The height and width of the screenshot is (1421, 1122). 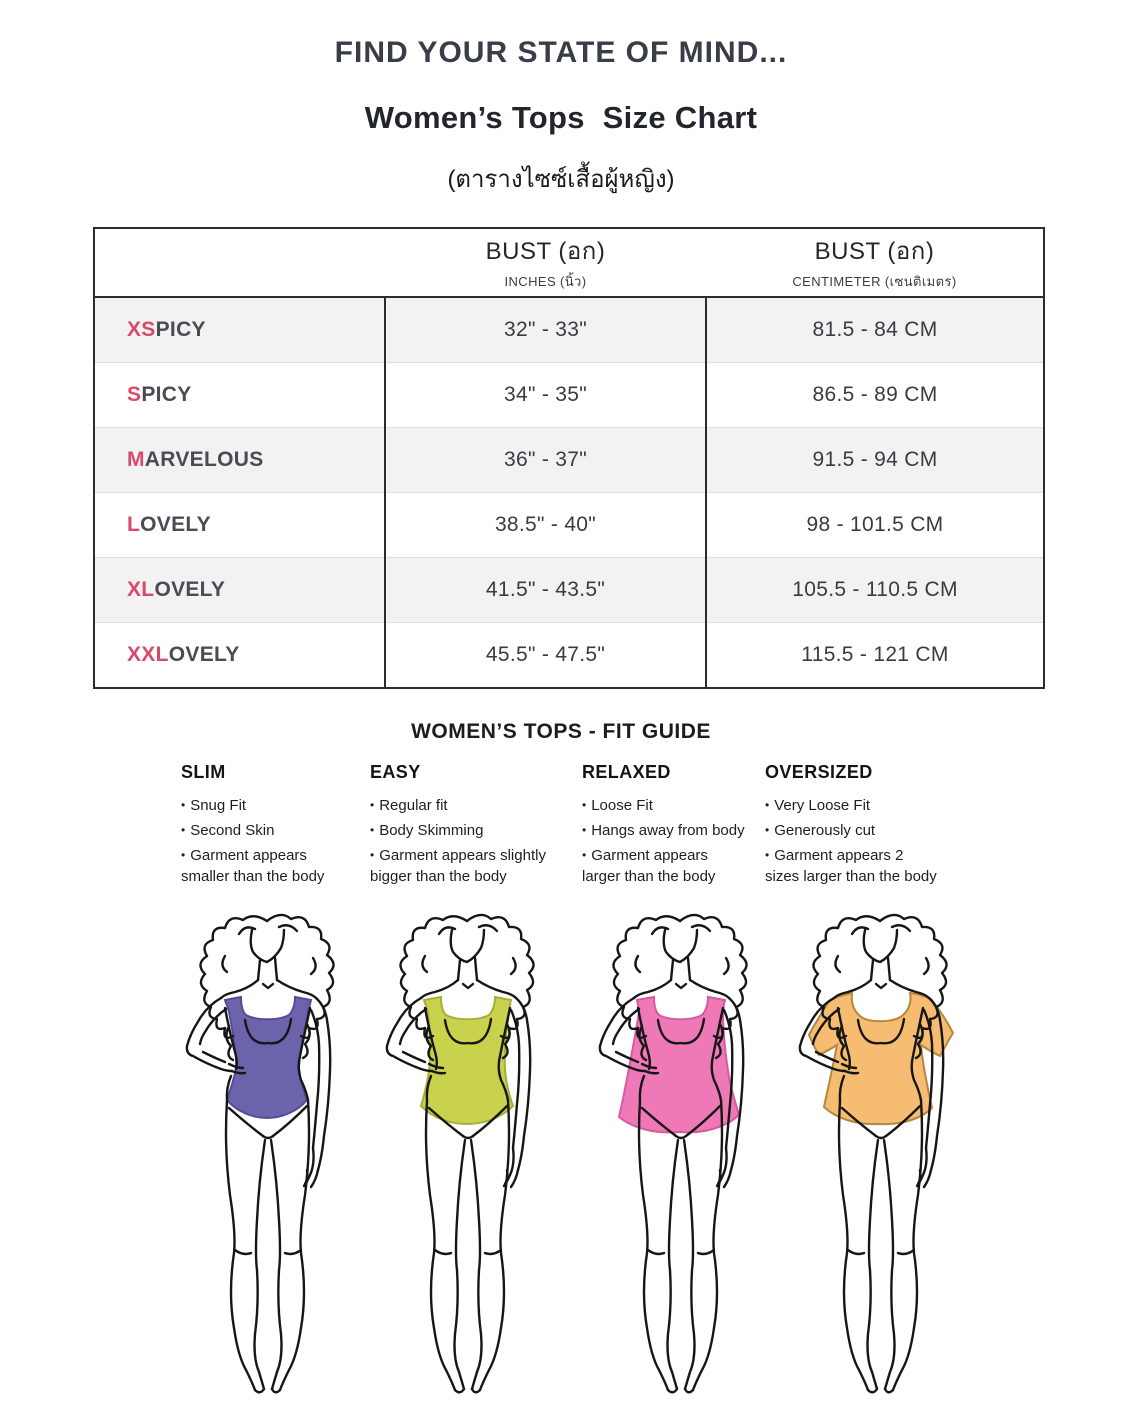 I want to click on bust-inches-cell: 32" - 33", so click(x=545, y=330).